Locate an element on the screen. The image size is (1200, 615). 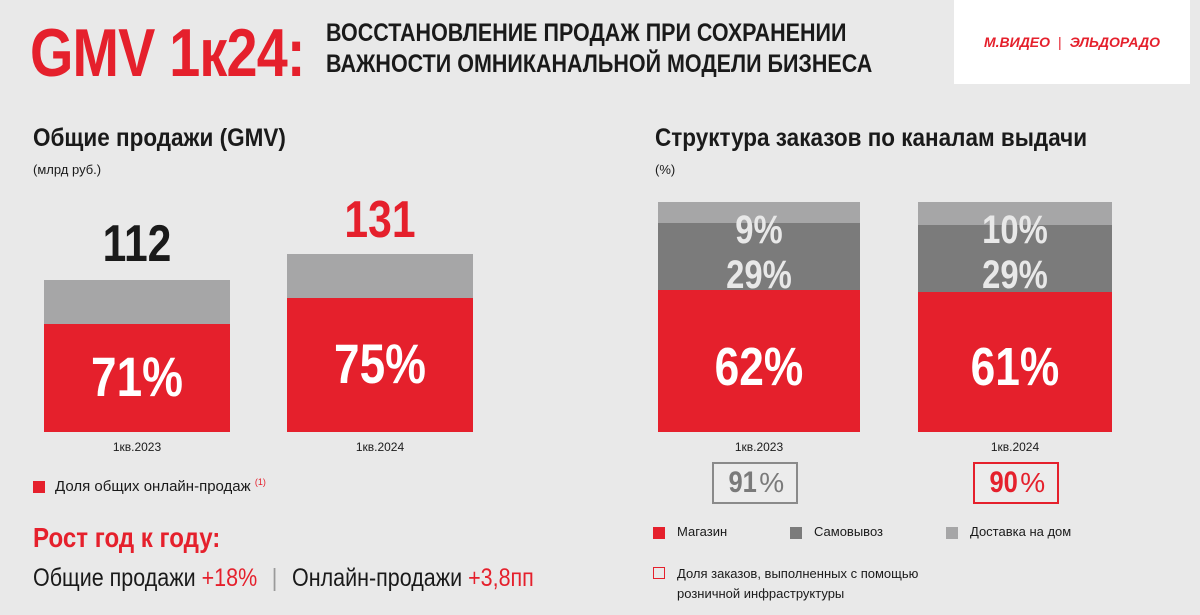
legend-home-swatch is located at coordinates (952, 533).